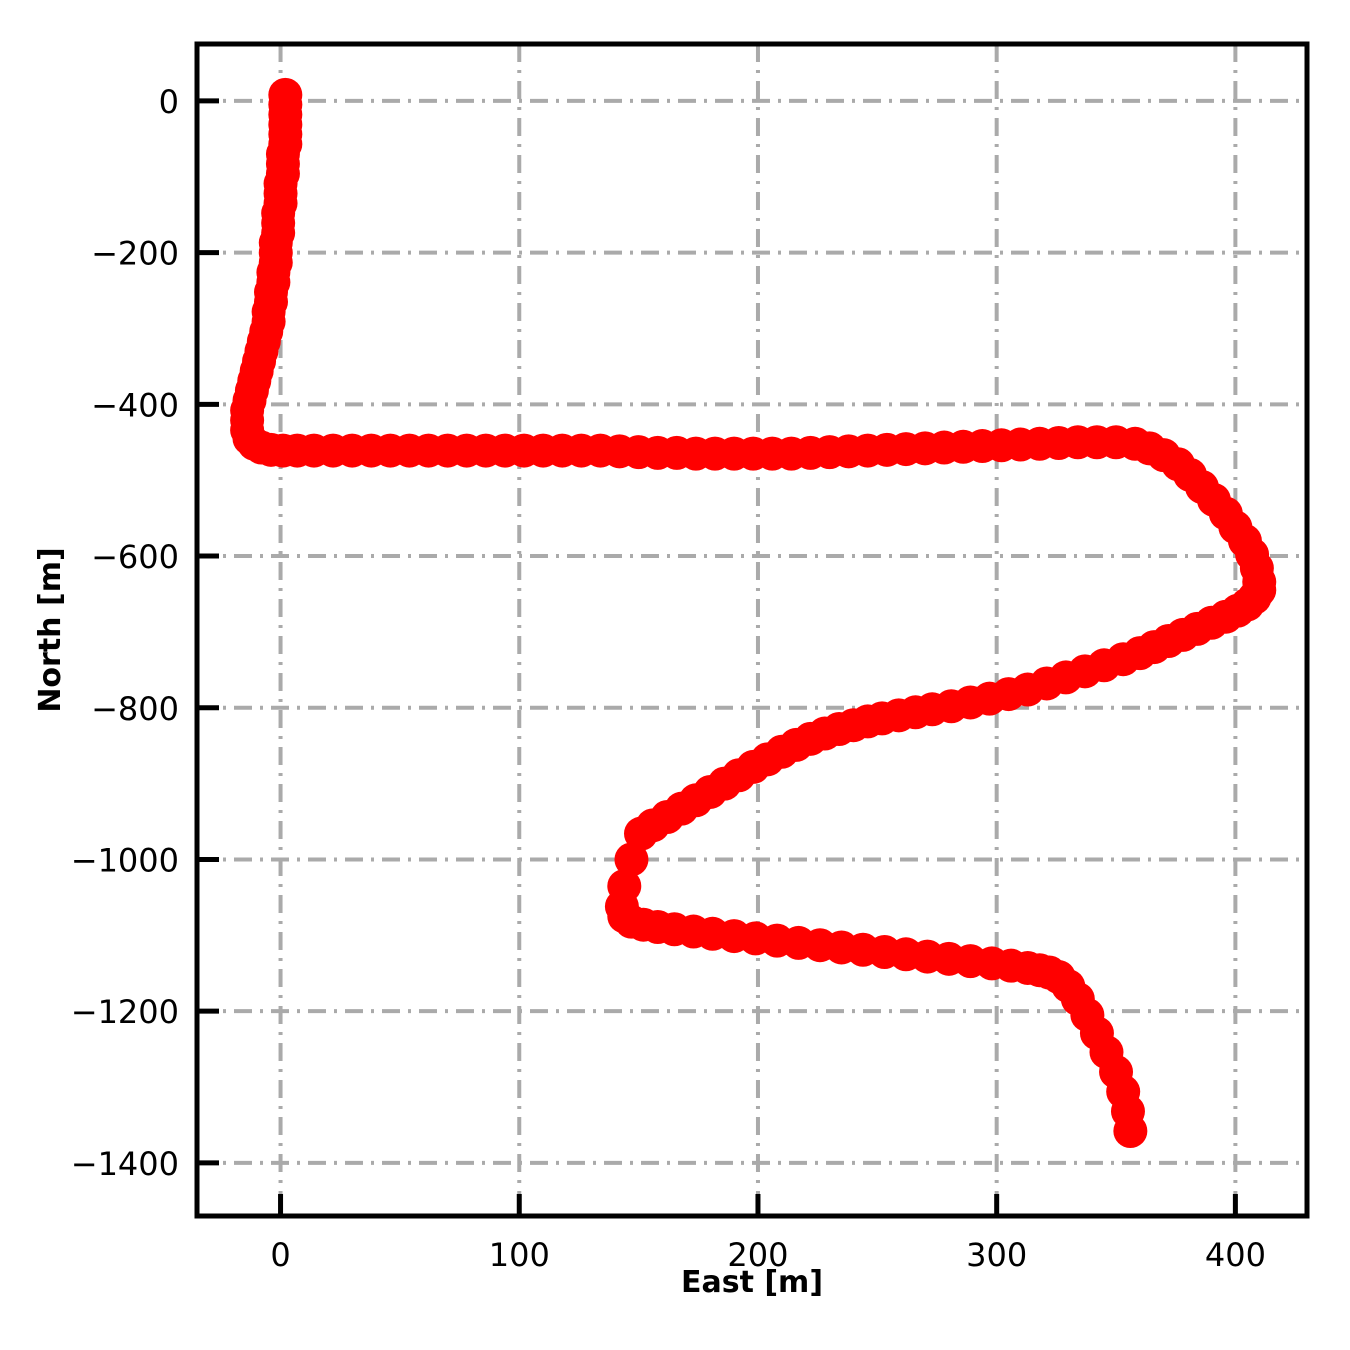 The width and height of the screenshot is (1350, 1350). I want to click on y-axis-ticks, so click(208, 632).